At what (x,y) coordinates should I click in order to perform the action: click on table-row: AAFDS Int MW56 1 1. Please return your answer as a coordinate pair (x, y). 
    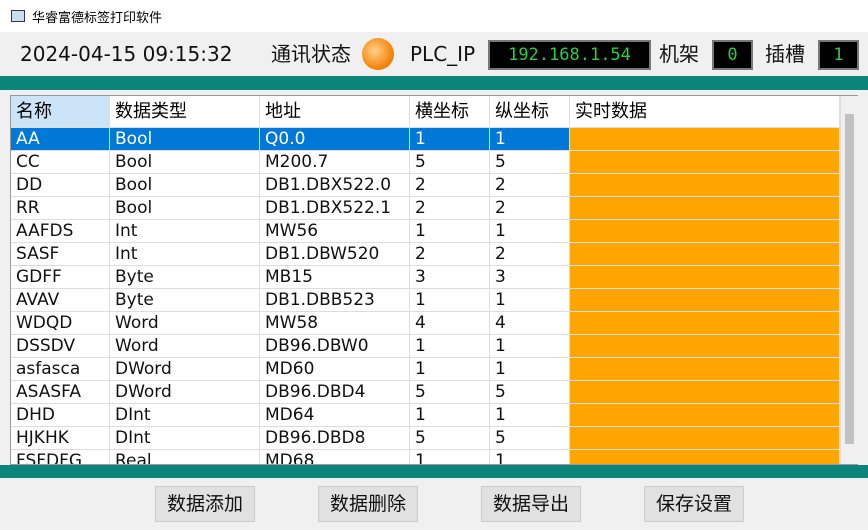
    Looking at the image, I should click on (425, 231).